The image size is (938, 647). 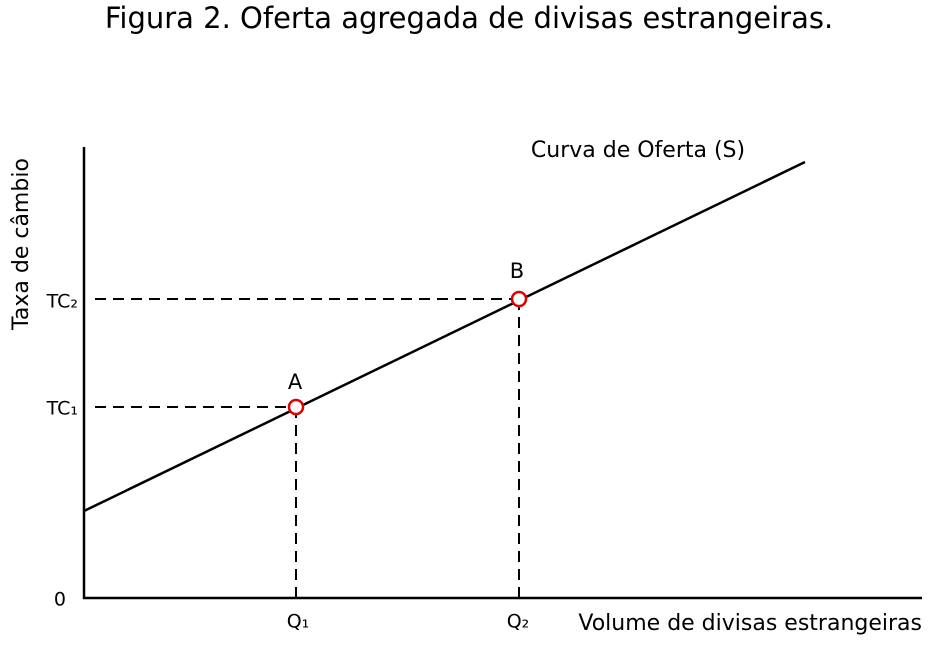 I want to click on x-tick-label: Q₂, so click(x=518, y=622).